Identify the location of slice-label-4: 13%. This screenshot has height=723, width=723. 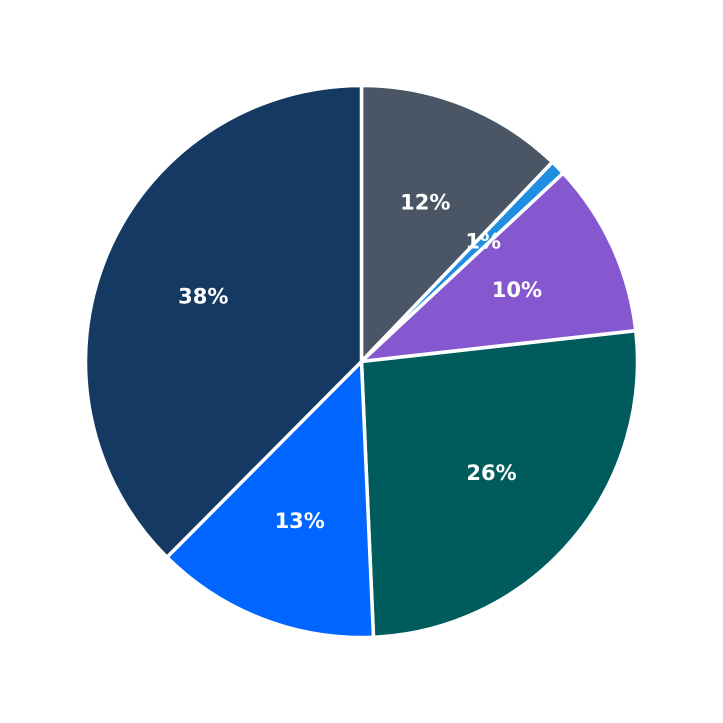
(300, 521).